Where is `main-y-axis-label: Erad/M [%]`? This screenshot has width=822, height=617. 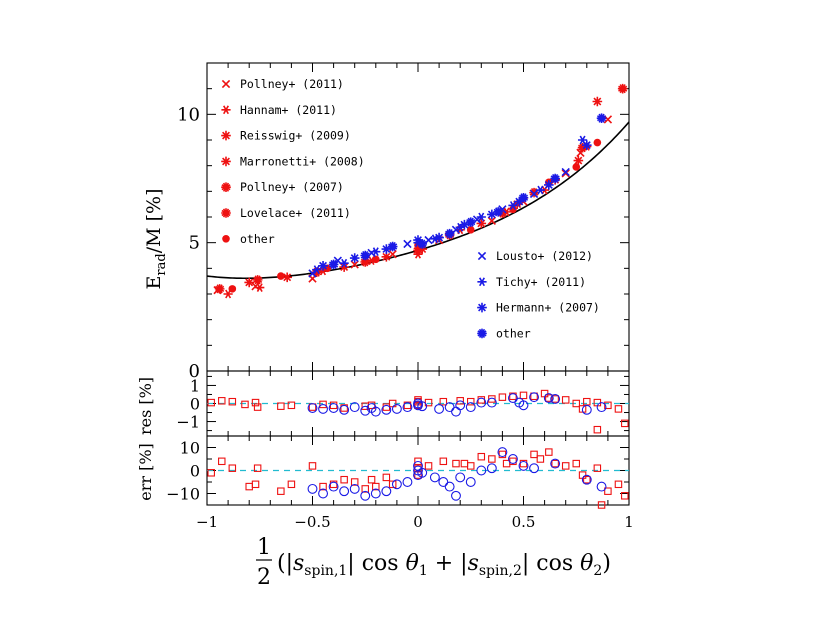 main-y-axis-label: Erad/M [%] is located at coordinates (156, 239).